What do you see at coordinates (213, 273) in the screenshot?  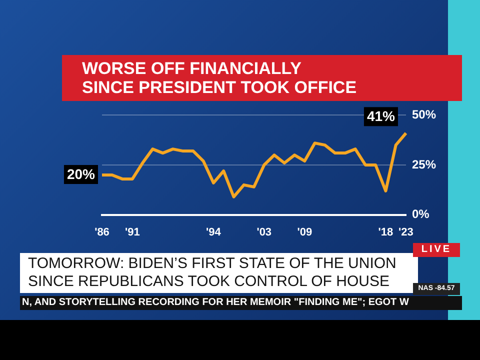 I see `text: TOMORROW: BIDEN’S FIRST STATE OF THE UNION SINCE REPUBLICANS TOOK CONTROL OF HOUSE` at bounding box center [213, 273].